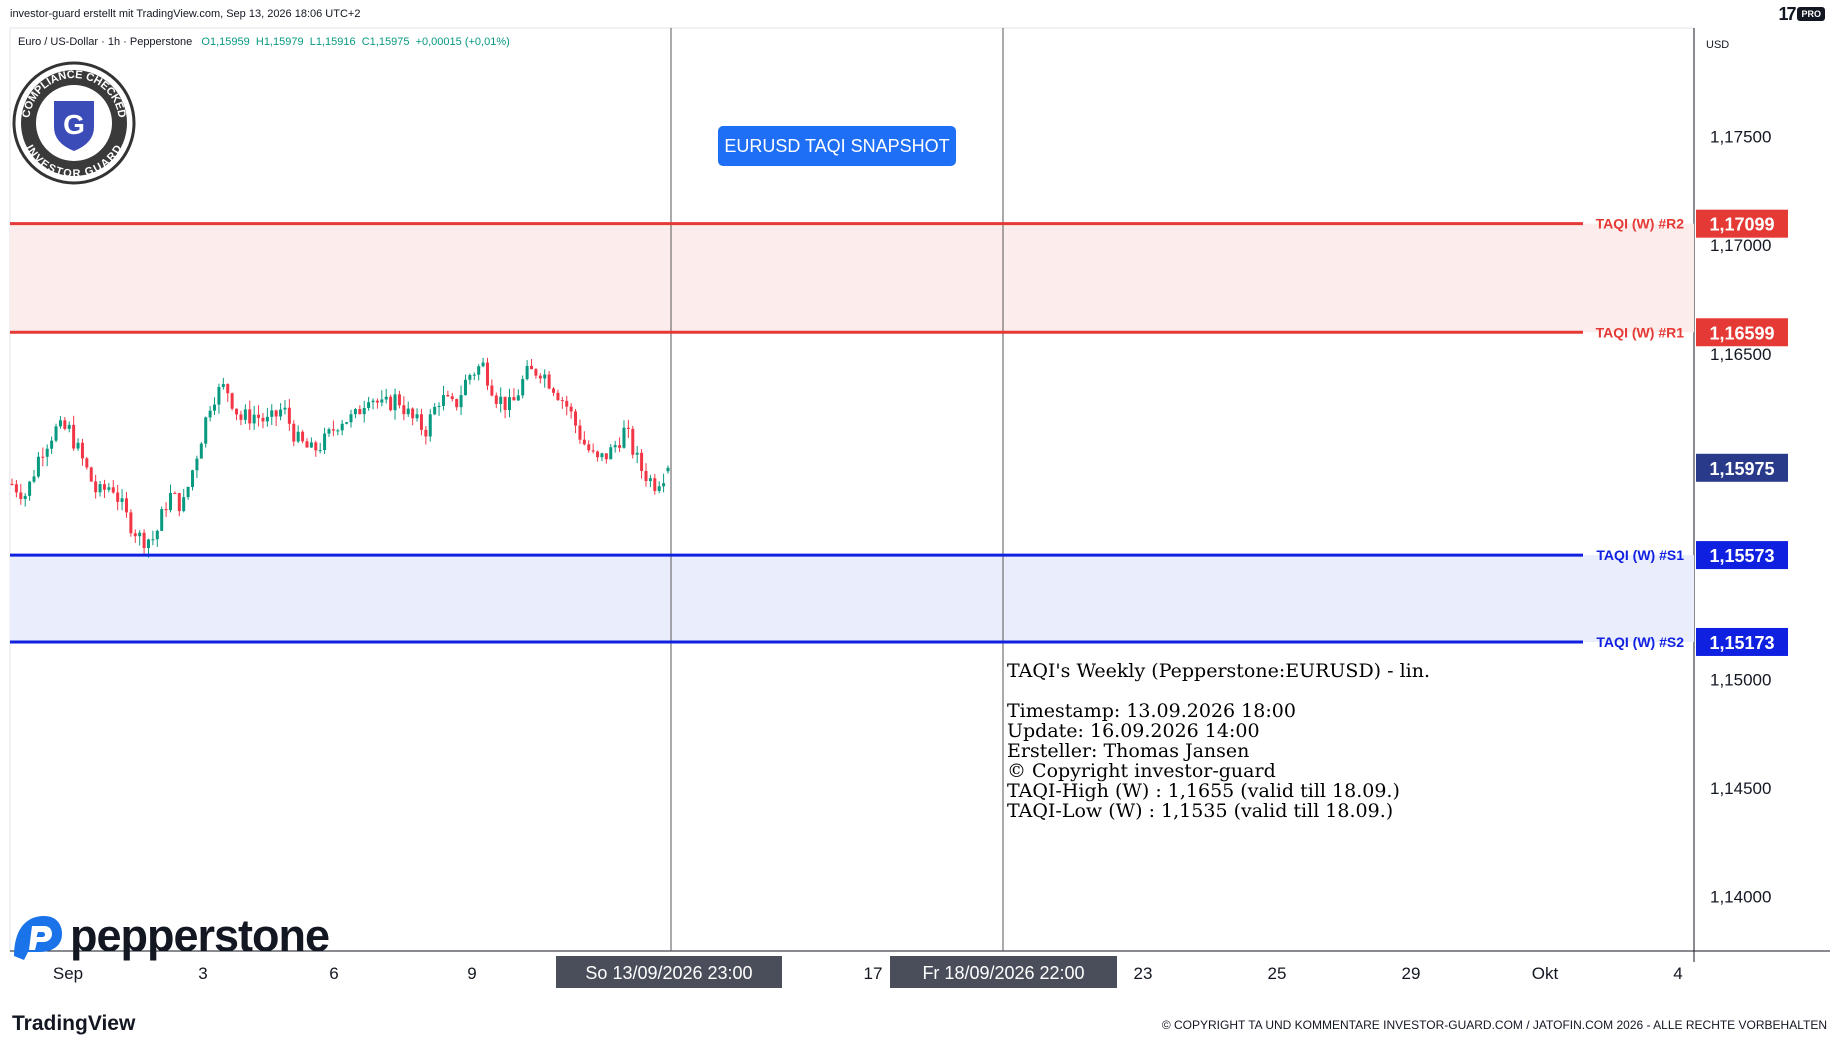  What do you see at coordinates (837, 146) in the screenshot?
I see `snapshot-badge: EURUSD TAQI SNAPSHOT` at bounding box center [837, 146].